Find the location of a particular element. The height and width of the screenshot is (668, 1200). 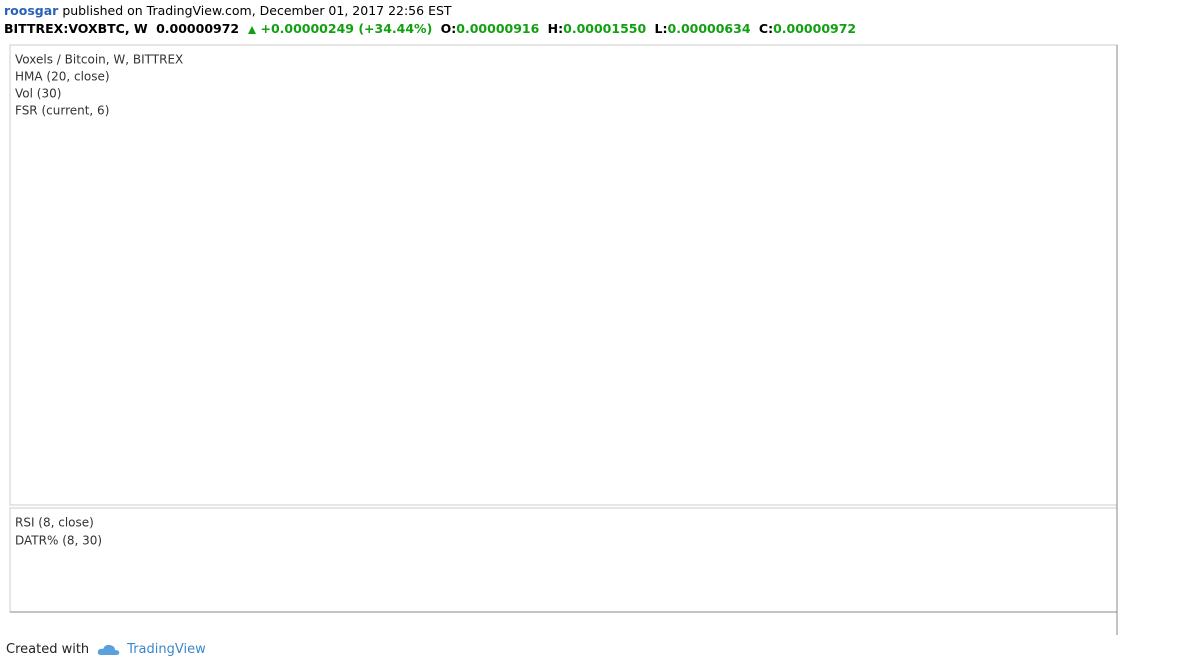

created-with: Created with is located at coordinates (48, 649).